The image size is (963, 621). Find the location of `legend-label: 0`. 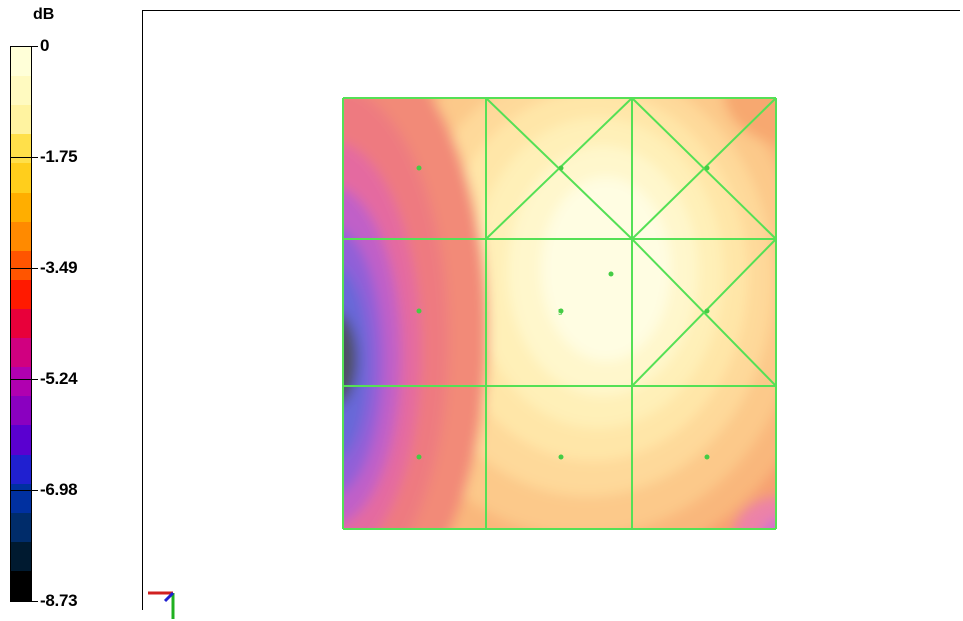

legend-label: 0 is located at coordinates (45, 45).